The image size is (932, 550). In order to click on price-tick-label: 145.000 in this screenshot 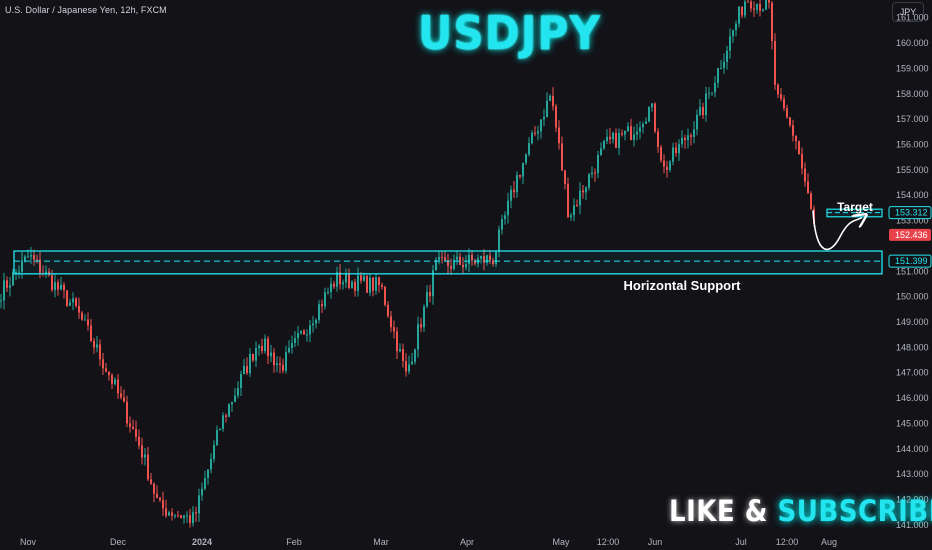, I will do `click(912, 423)`.